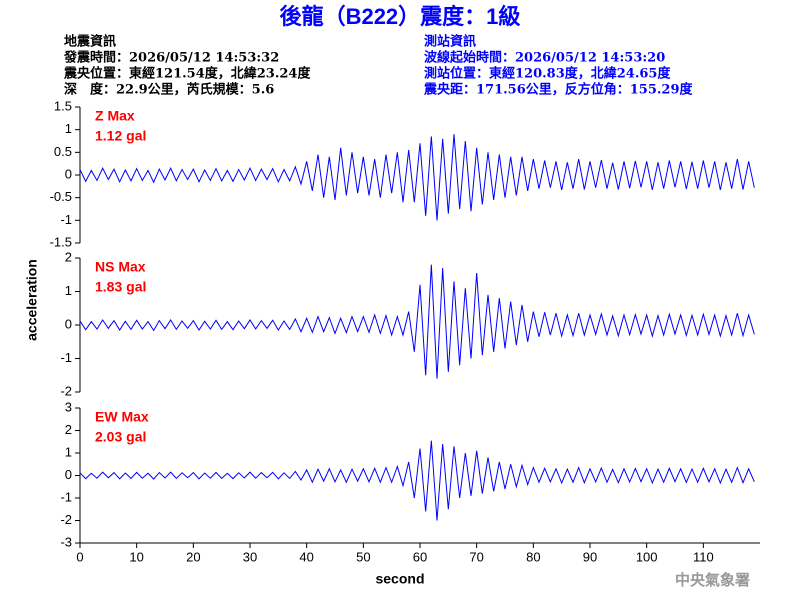 The height and width of the screenshot is (600, 800). What do you see at coordinates (120, 287) in the screenshot?
I see `annotation: 1.83 gal` at bounding box center [120, 287].